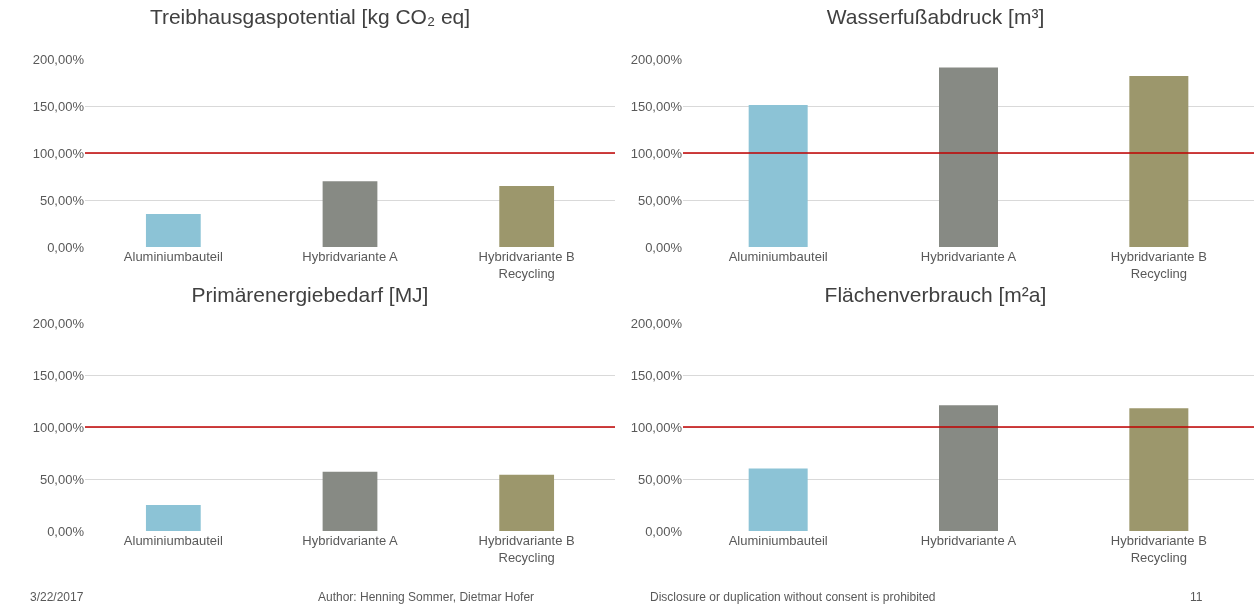 The image size is (1256, 609). What do you see at coordinates (310, 294) in the screenshot?
I see `chart-title: Primärenergiebedarf [MJ]` at bounding box center [310, 294].